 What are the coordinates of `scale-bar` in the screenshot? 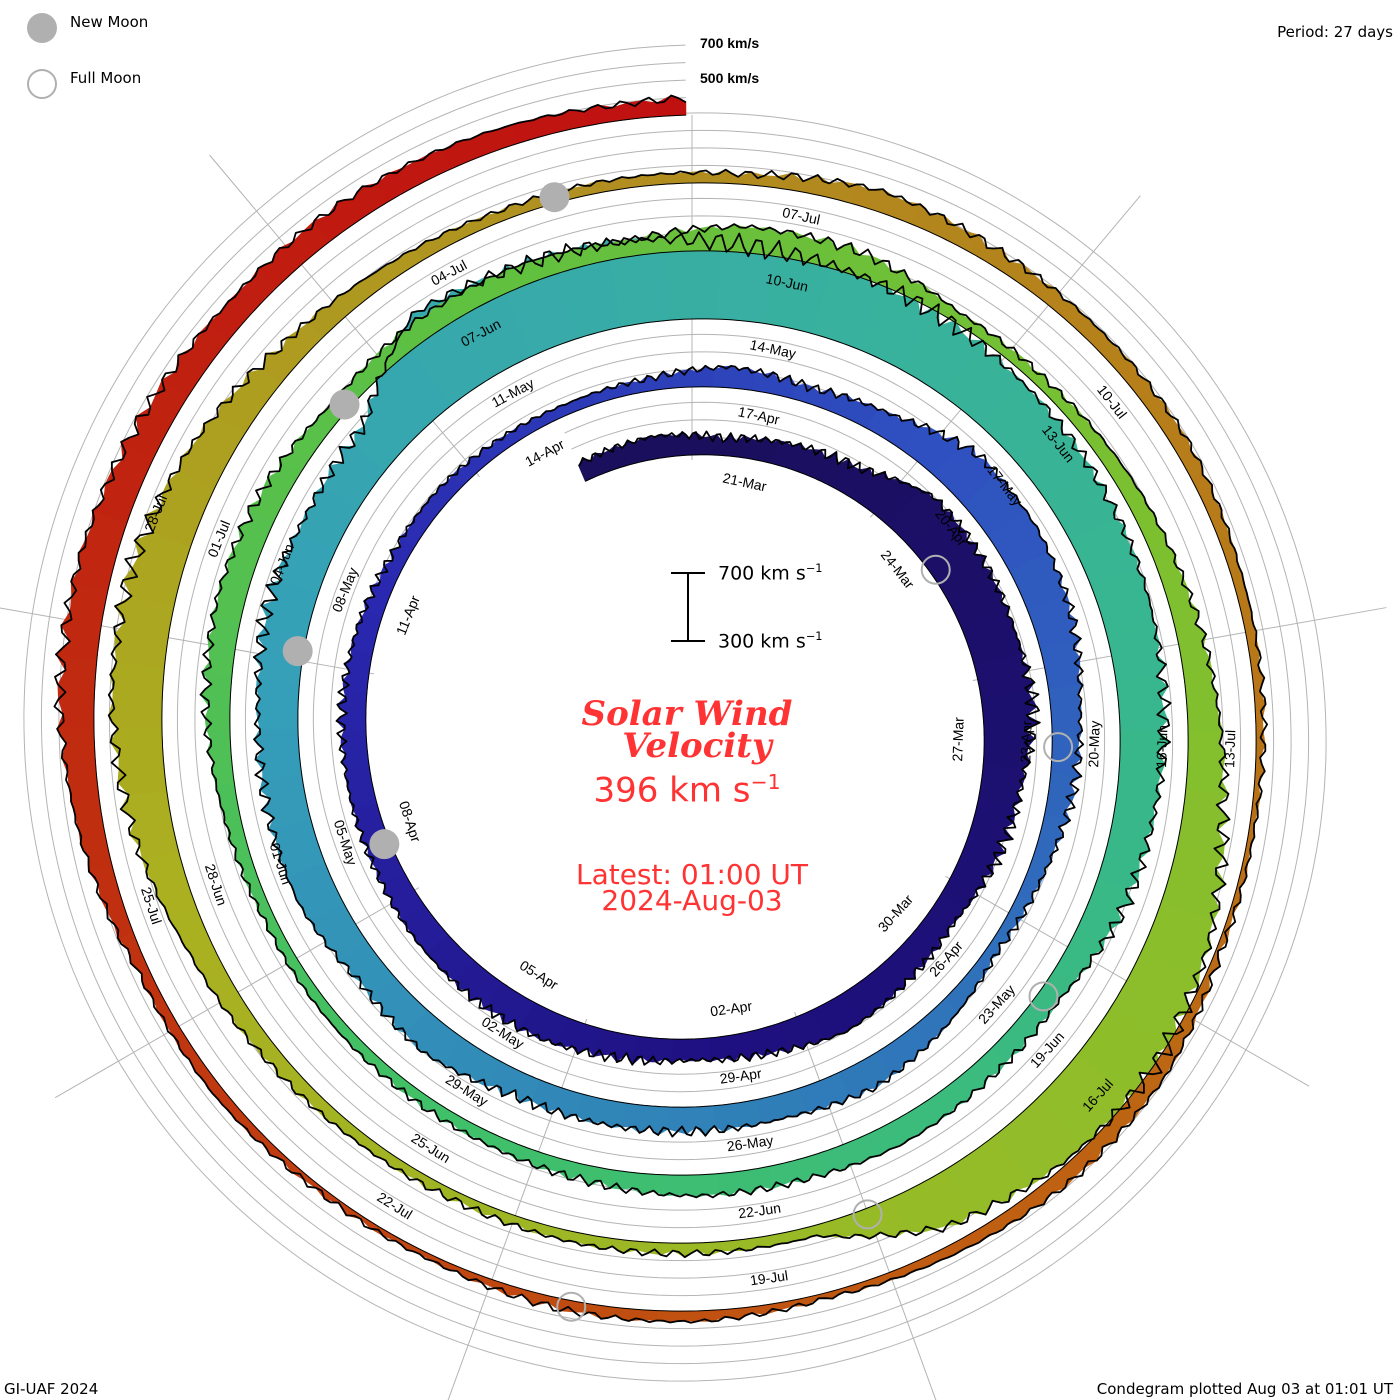 It's located at (688, 607).